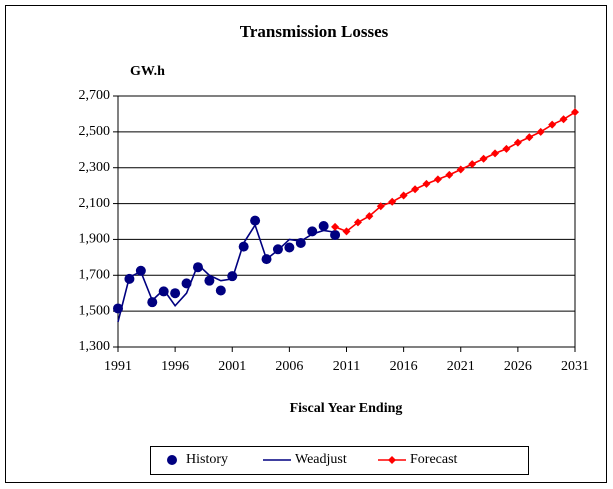 The width and height of the screenshot is (613, 489). Describe the element at coordinates (95, 131) in the screenshot. I see `y-tick-label: 2,500` at that location.